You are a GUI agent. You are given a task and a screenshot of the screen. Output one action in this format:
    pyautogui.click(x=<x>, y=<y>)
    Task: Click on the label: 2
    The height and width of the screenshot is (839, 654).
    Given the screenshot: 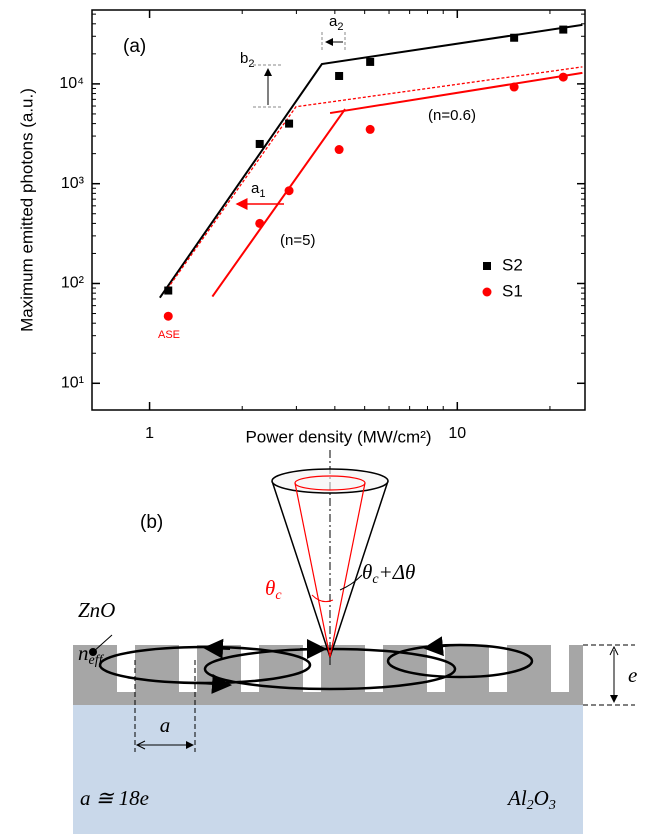 What is the action you would take?
    pyautogui.click(x=530, y=805)
    